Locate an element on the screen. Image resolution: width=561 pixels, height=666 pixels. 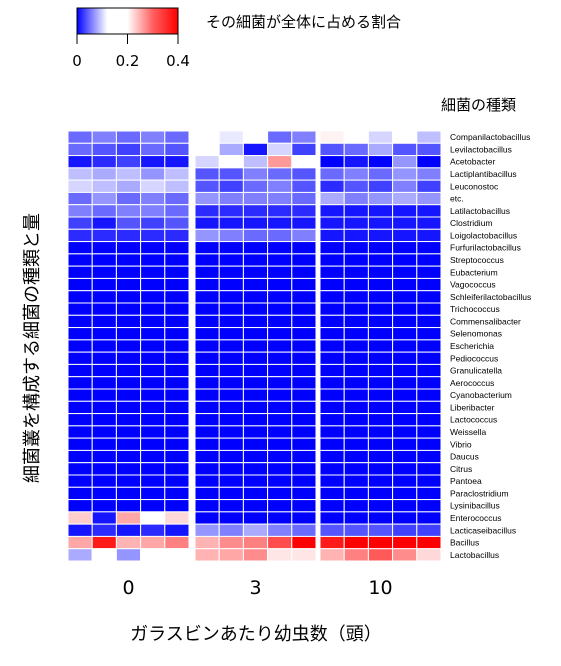
row-label: Loigolactobacillus is located at coordinates (483, 235).